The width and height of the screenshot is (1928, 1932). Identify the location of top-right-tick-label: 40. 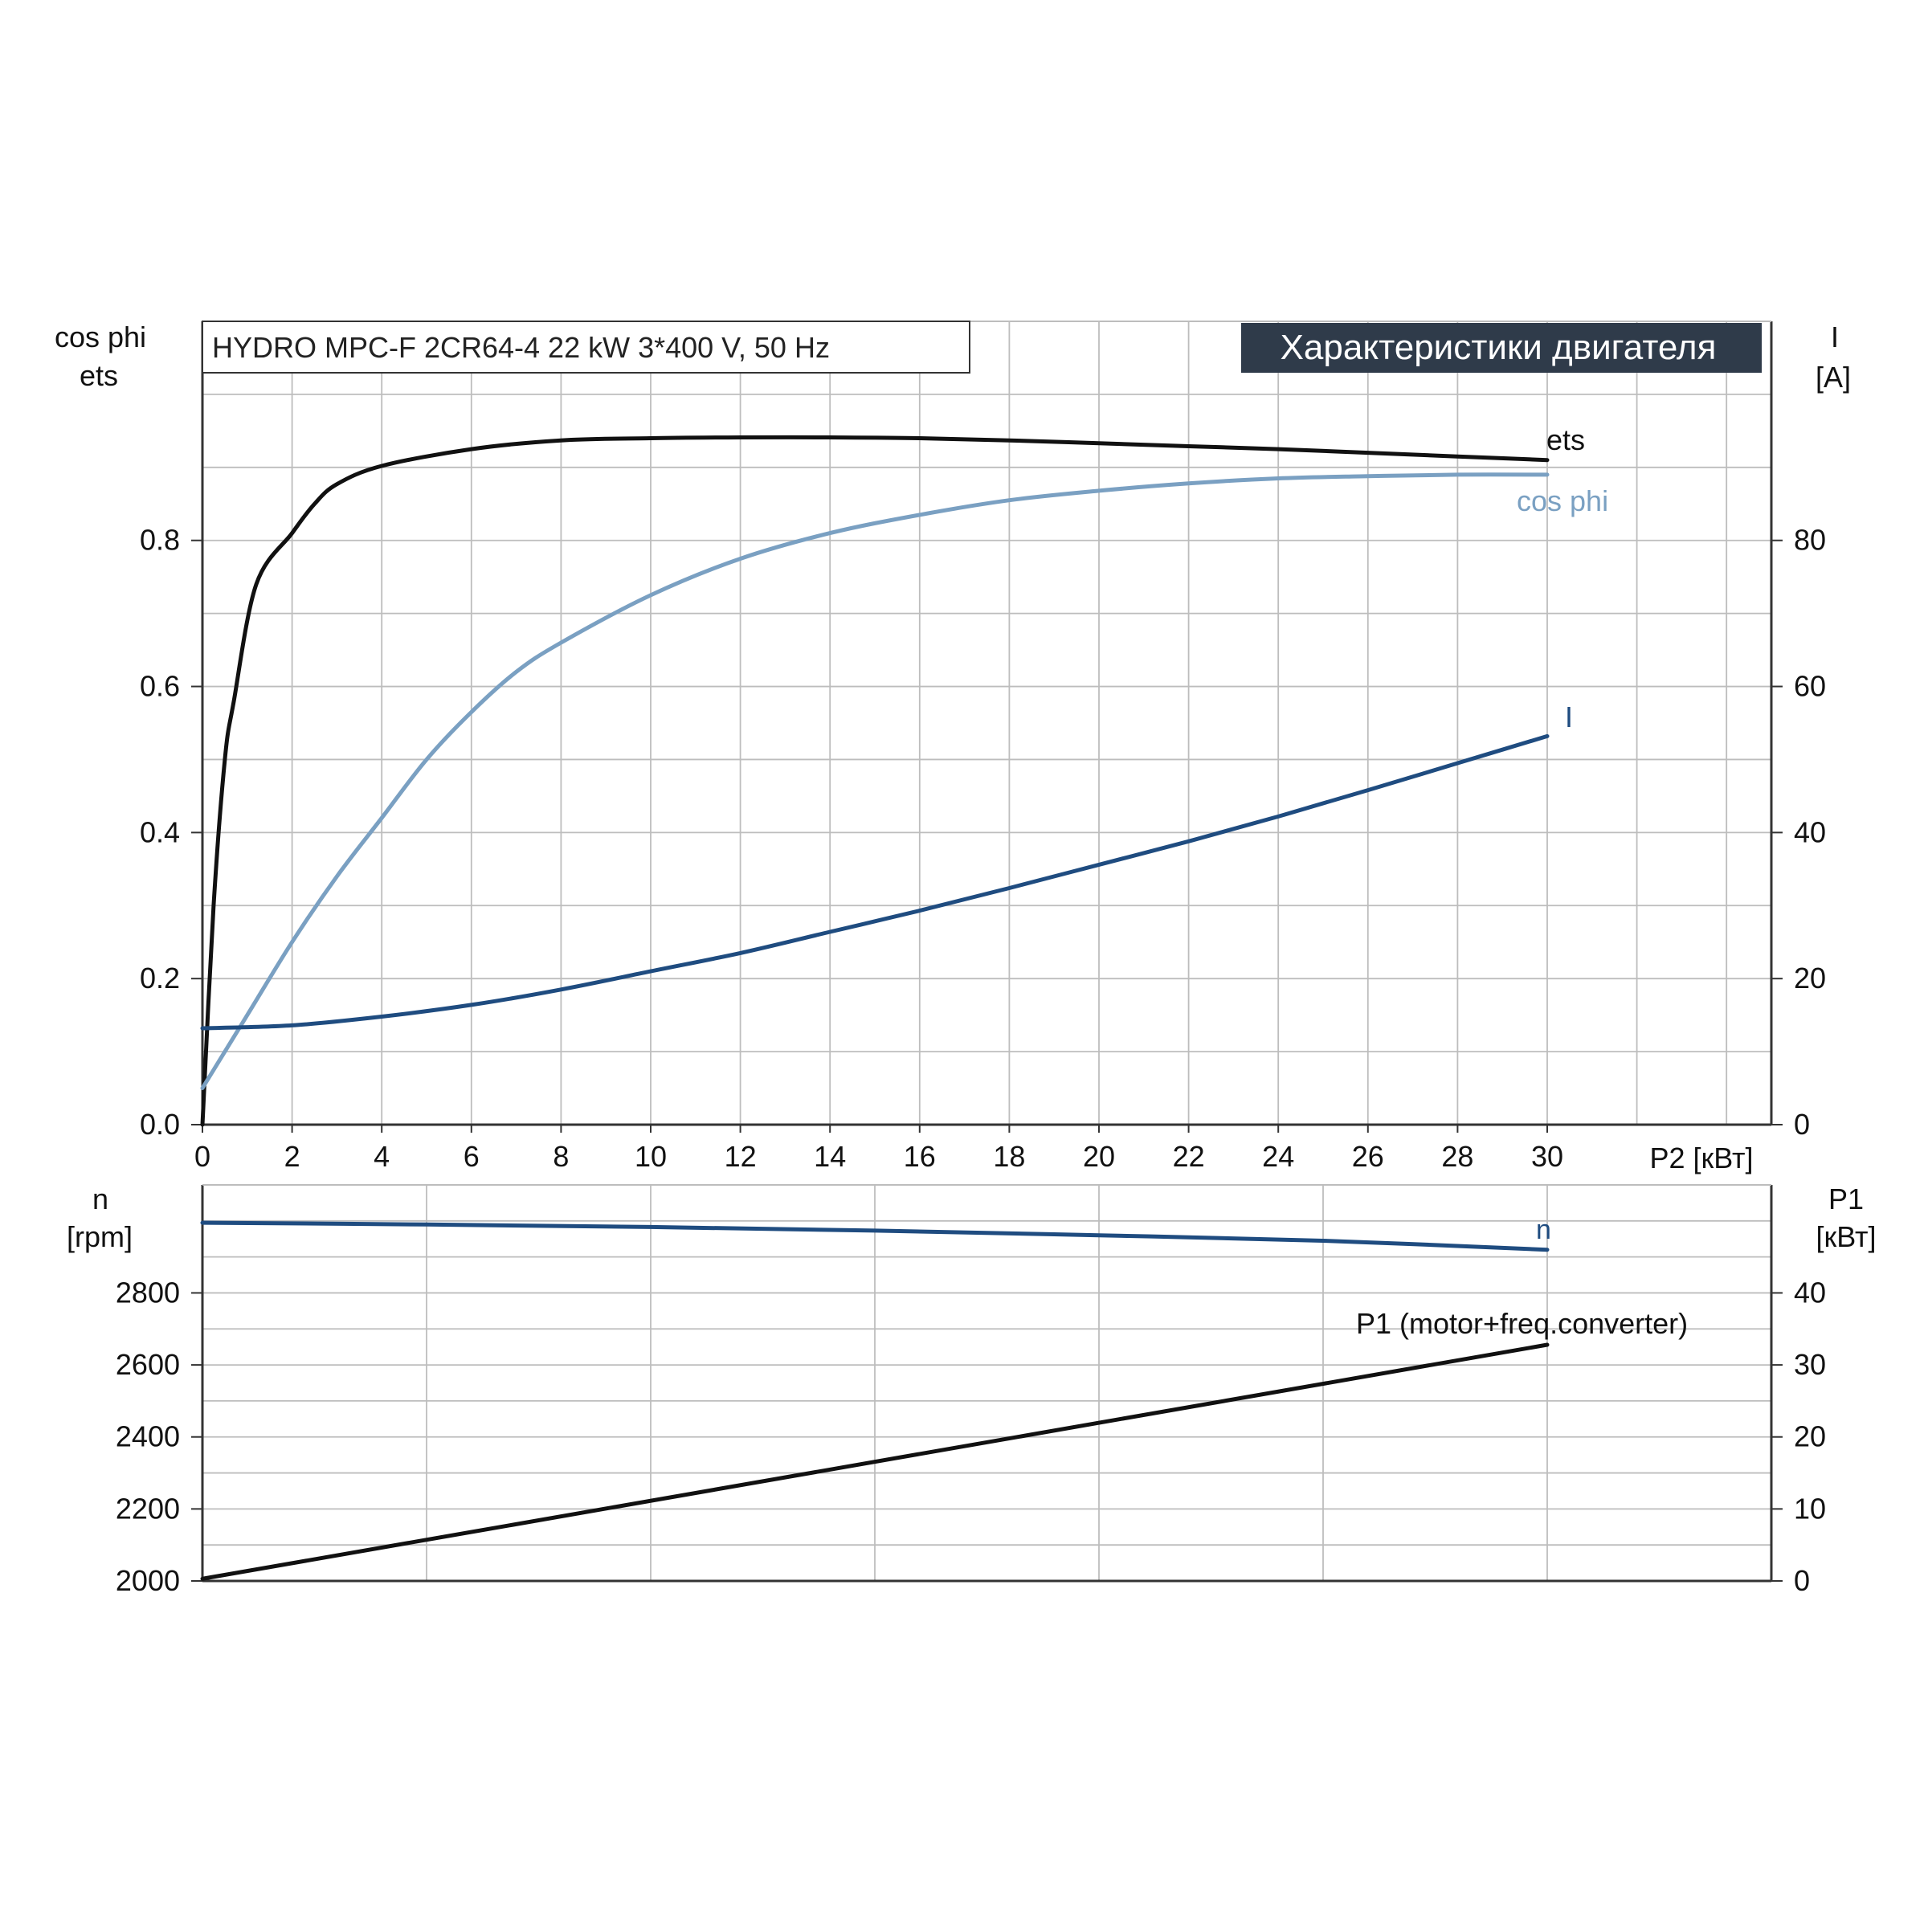
(1810, 832).